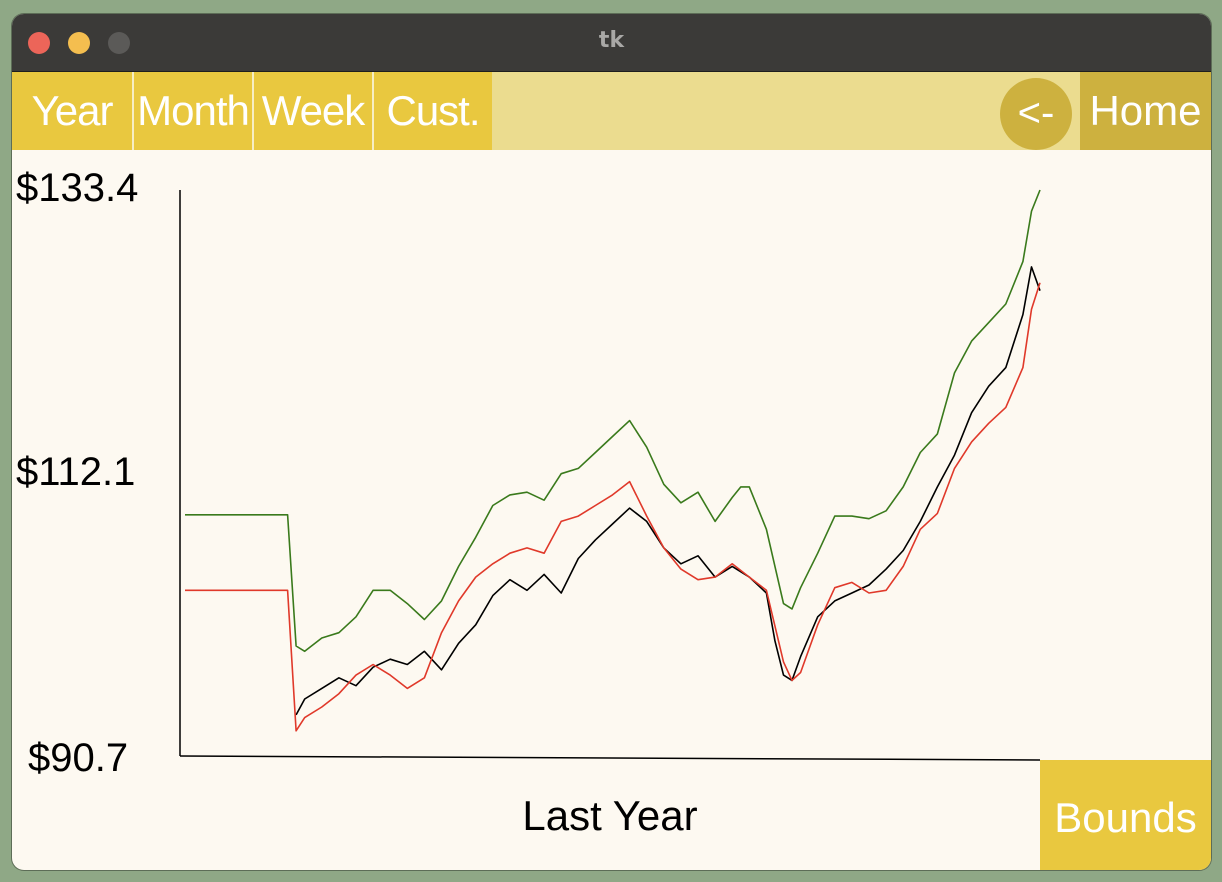  What do you see at coordinates (433, 111) in the screenshot?
I see `custom-button: Cust.` at bounding box center [433, 111].